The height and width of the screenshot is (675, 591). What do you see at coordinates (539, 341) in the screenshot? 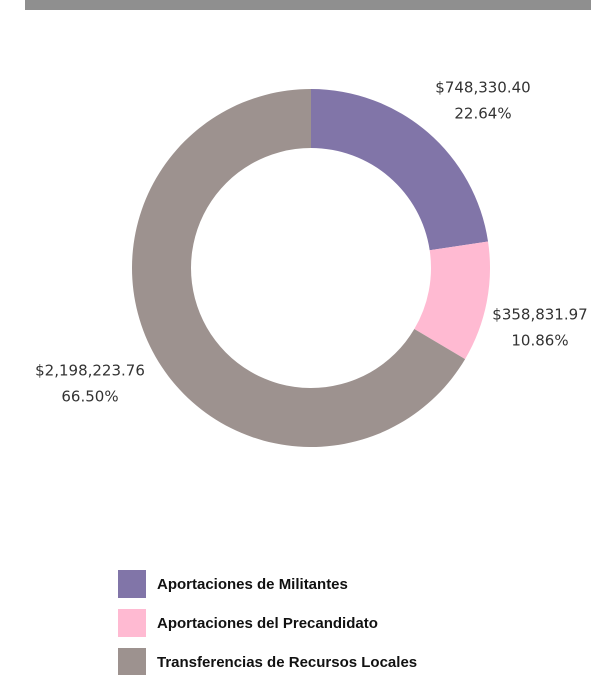
I see `percent-label: 10.86%` at bounding box center [539, 341].